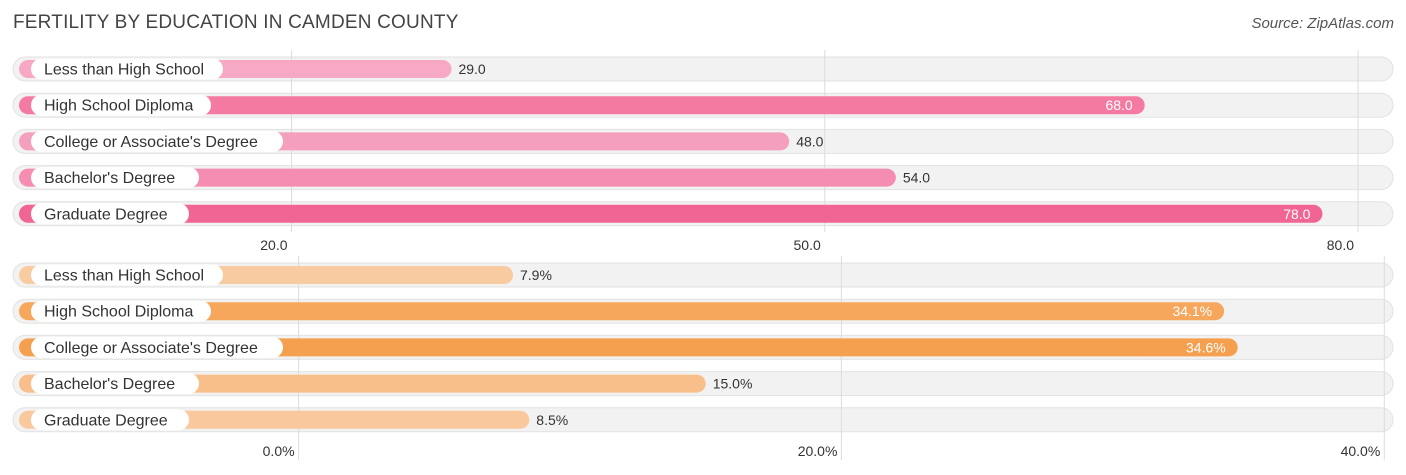 The height and width of the screenshot is (475, 1406). Describe the element at coordinates (1361, 451) in the screenshot. I see `tick-label: 40.0%` at that location.